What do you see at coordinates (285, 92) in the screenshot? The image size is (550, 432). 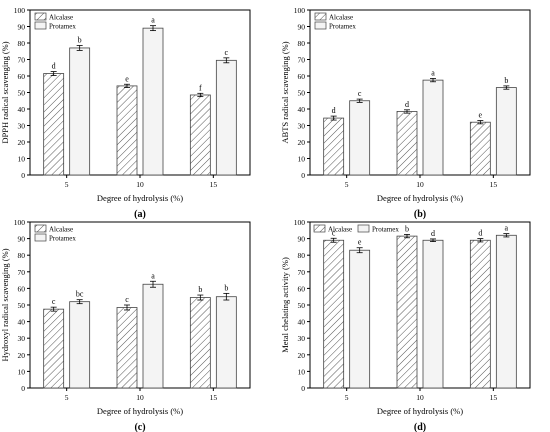 I see `y-axis-label: ABTS radical scavenging (%)` at bounding box center [285, 92].